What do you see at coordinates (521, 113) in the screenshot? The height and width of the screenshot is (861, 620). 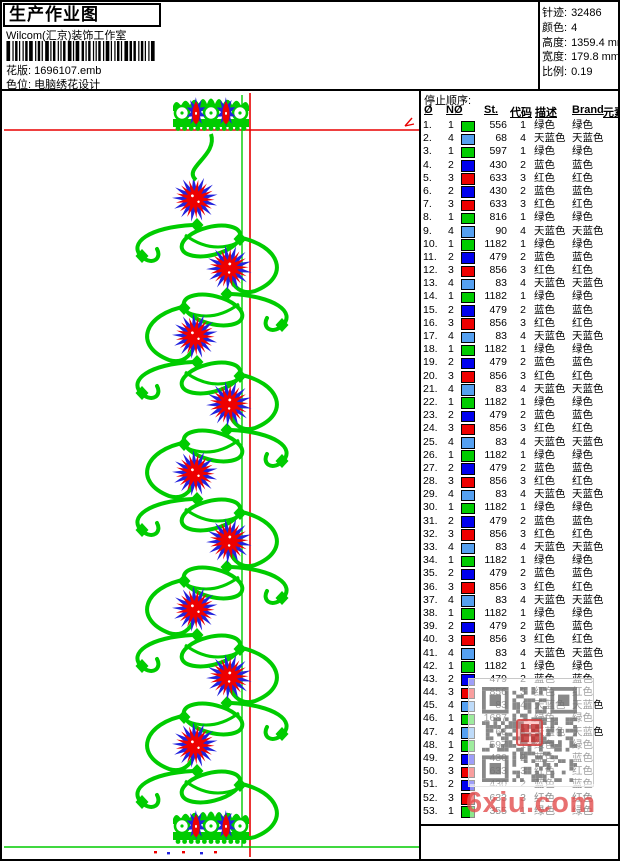 I see `col-code: 代码` at bounding box center [521, 113].